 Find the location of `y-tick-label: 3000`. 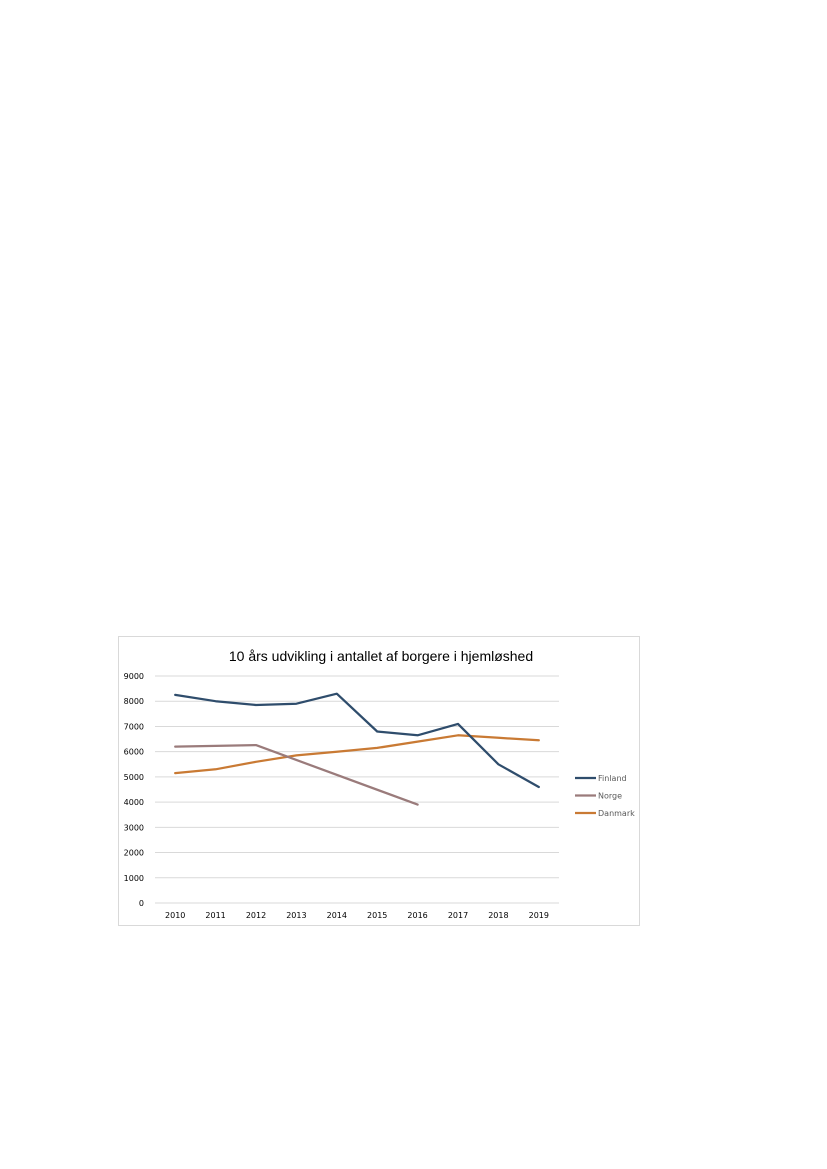

y-tick-label: 3000 is located at coordinates (134, 827).